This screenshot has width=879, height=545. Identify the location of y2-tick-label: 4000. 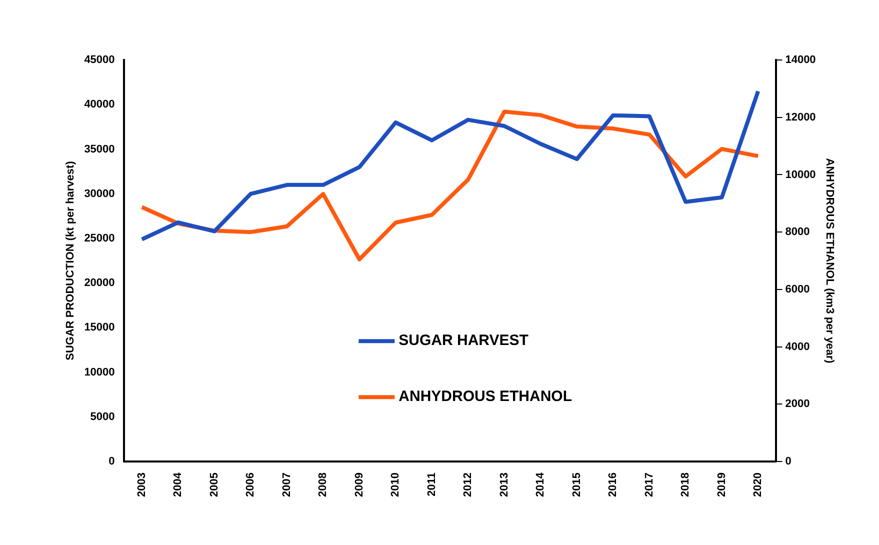
(797, 346).